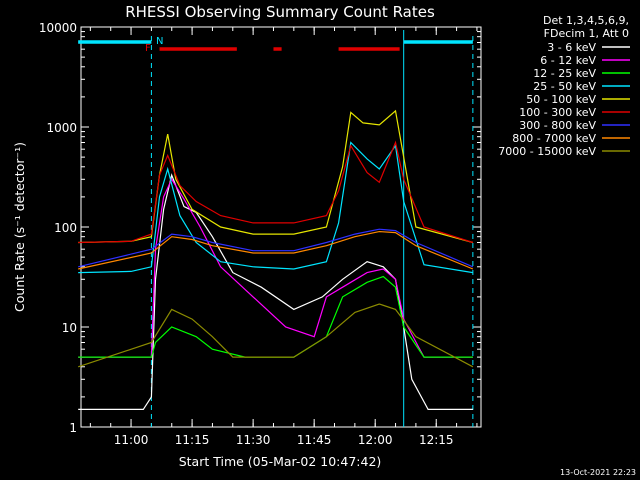 This screenshot has width=640, height=480. I want to click on y-tick-label: 10000, so click(58, 28).